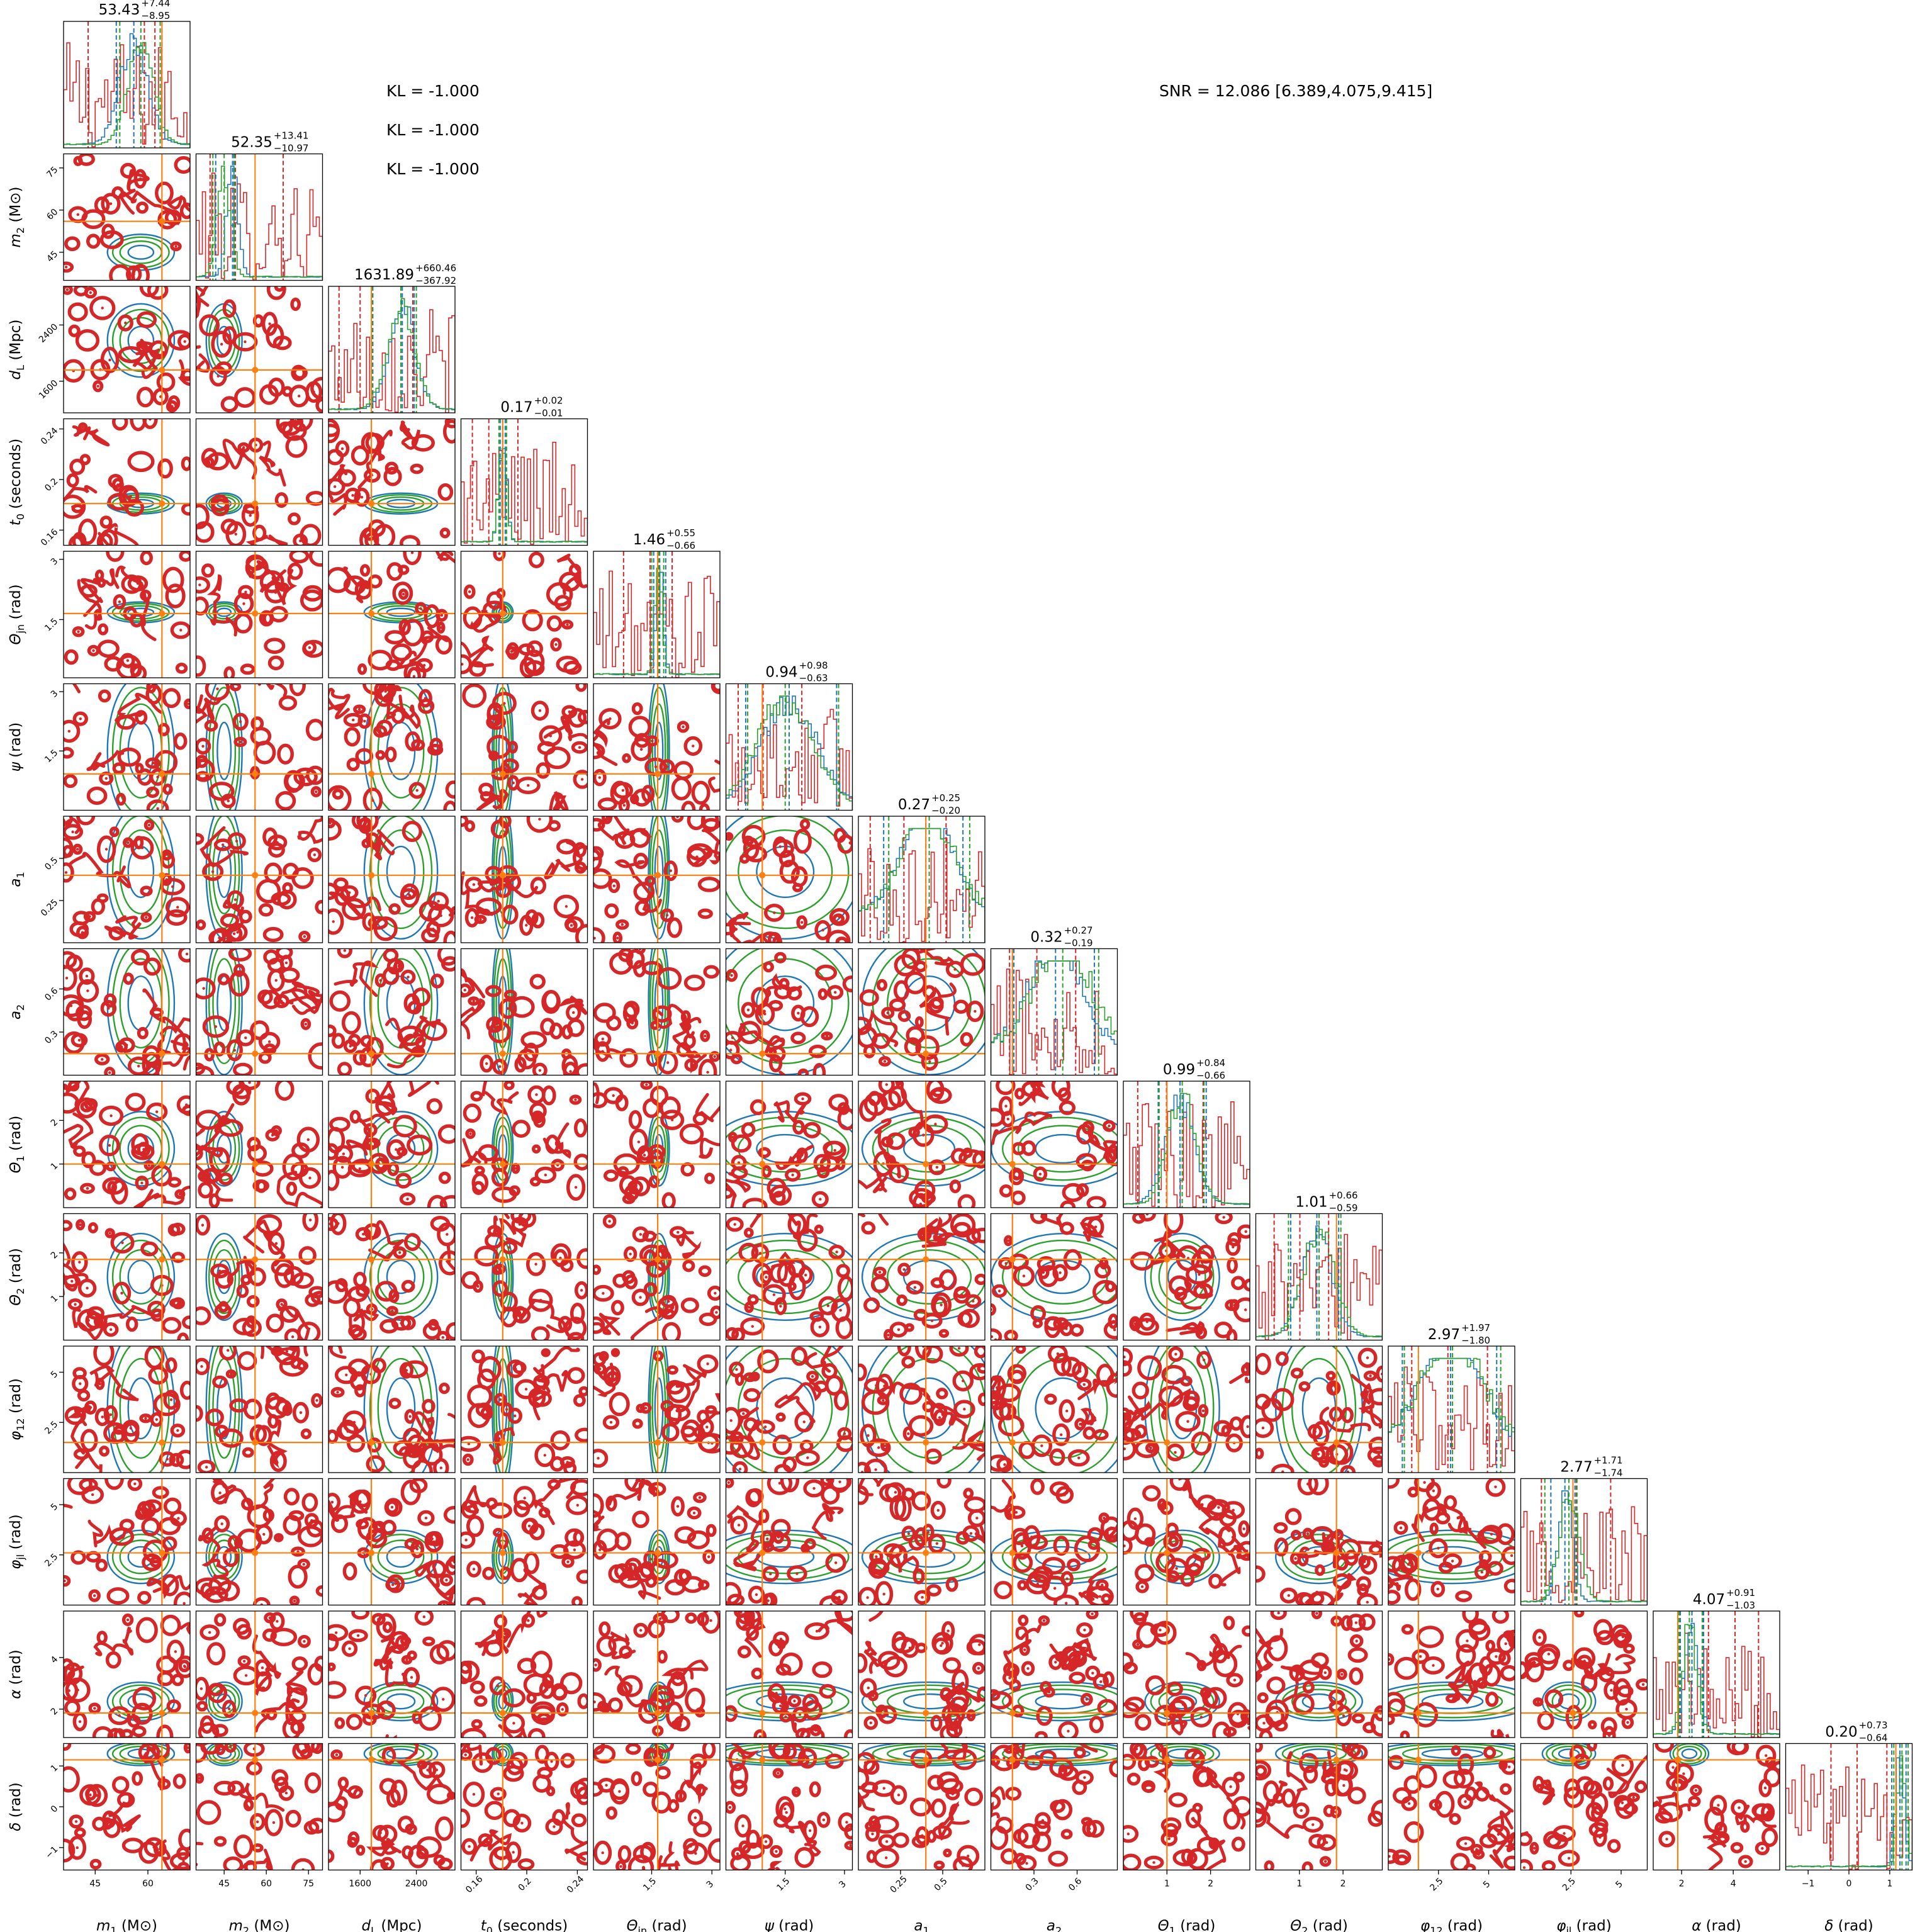 The width and height of the screenshot is (1932, 1932). Describe the element at coordinates (649, 1884) in the screenshot. I see `xtick-label-4-0: 1.5` at that location.